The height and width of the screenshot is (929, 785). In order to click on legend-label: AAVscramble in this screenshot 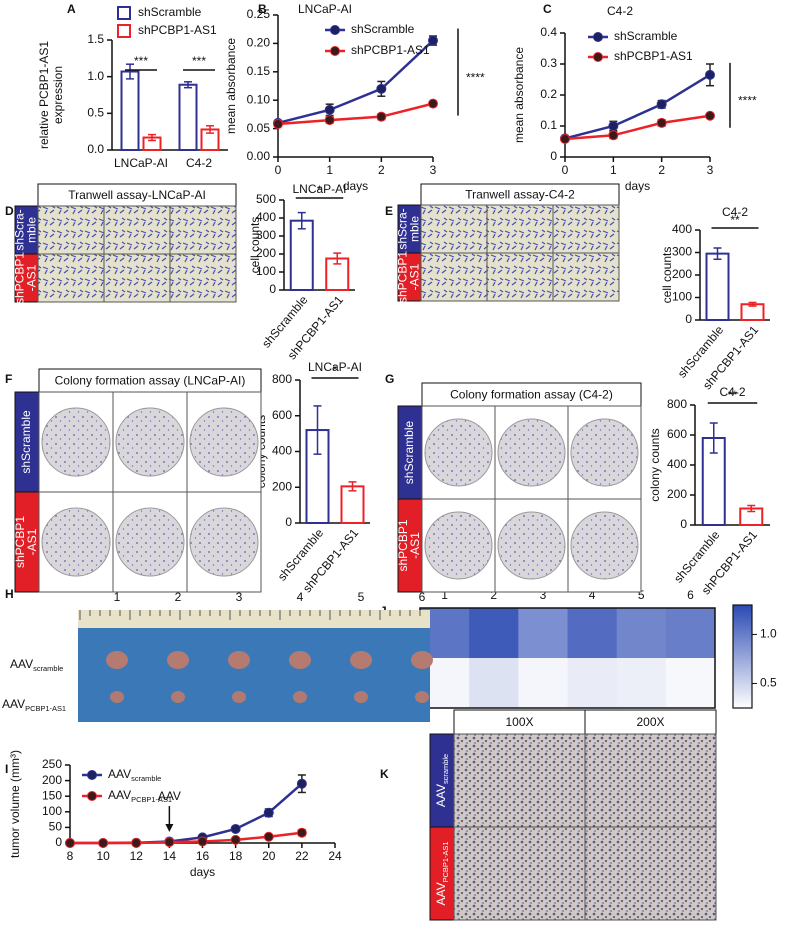, I will do `click(134, 775)`.